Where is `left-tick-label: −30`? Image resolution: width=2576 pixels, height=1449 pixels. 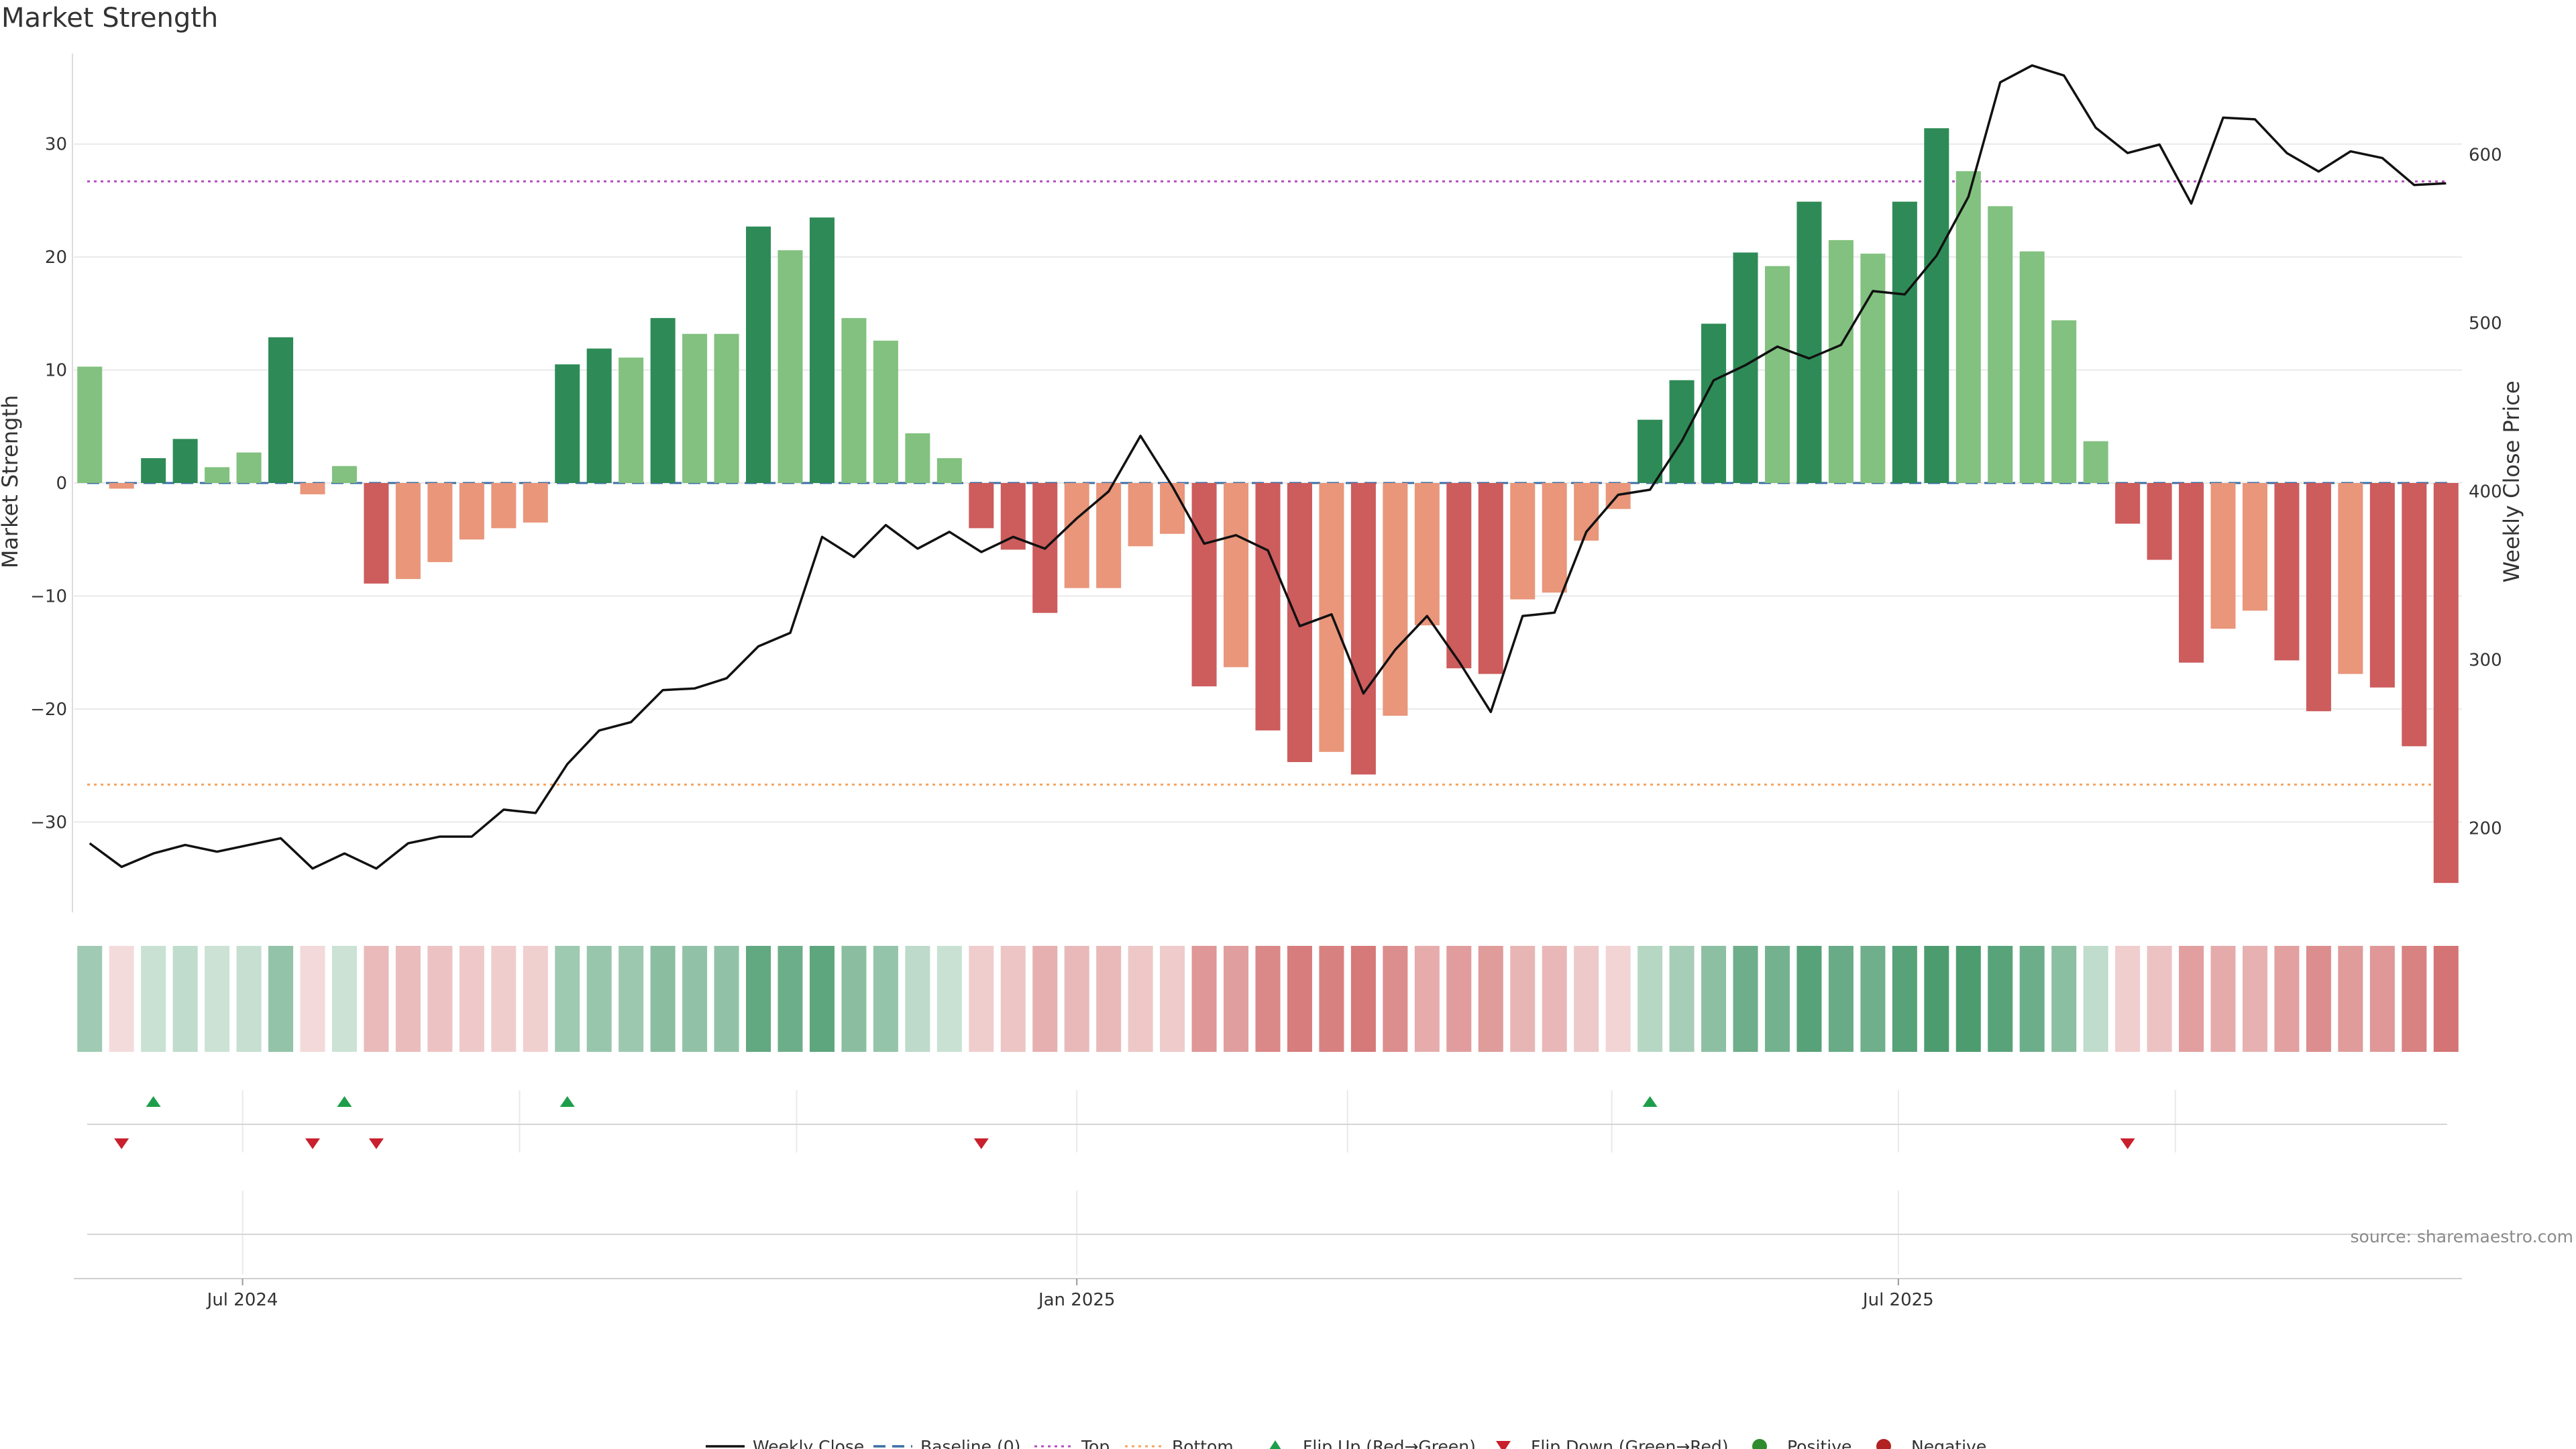 left-tick-label: −30 is located at coordinates (48, 822).